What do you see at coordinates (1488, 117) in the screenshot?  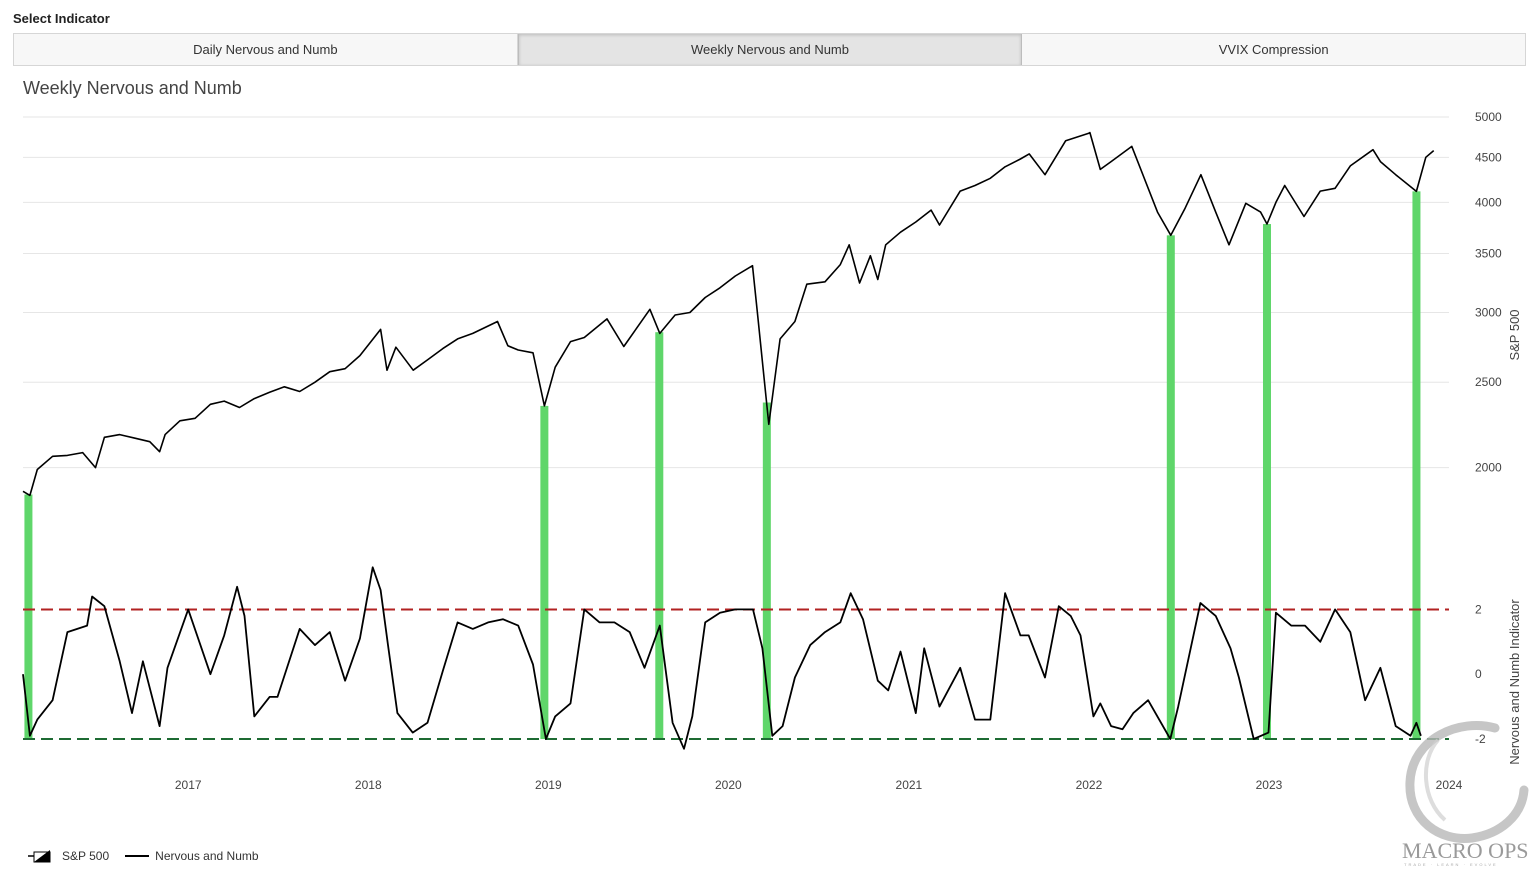 I see `y1-tick-label: 5000` at bounding box center [1488, 117].